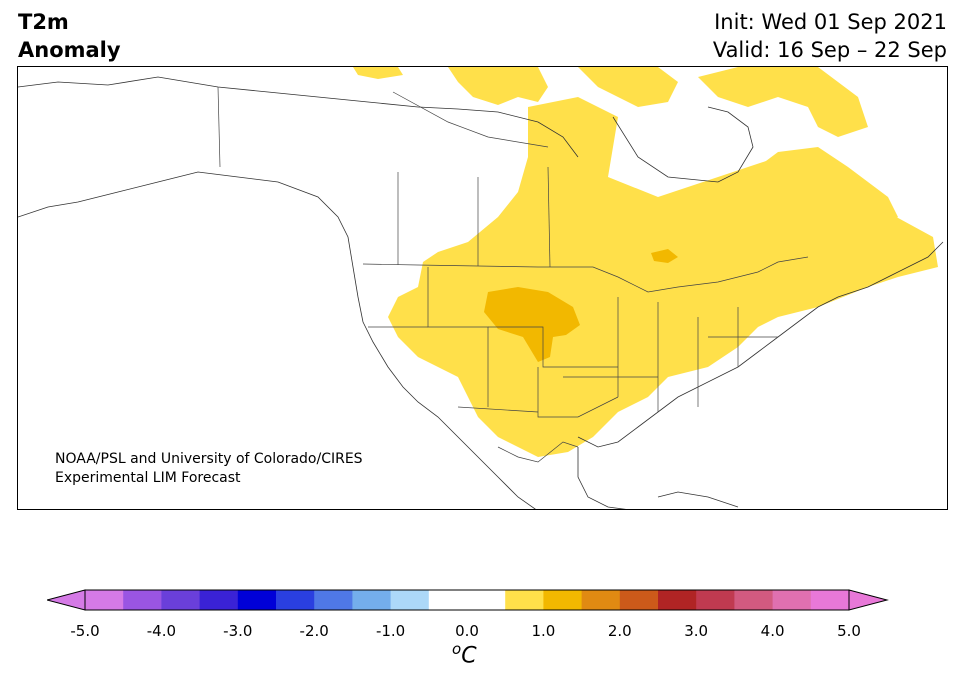 The image size is (959, 680). What do you see at coordinates (390, 631) in the screenshot?
I see `colorbar-tick-label: -1.0` at bounding box center [390, 631].